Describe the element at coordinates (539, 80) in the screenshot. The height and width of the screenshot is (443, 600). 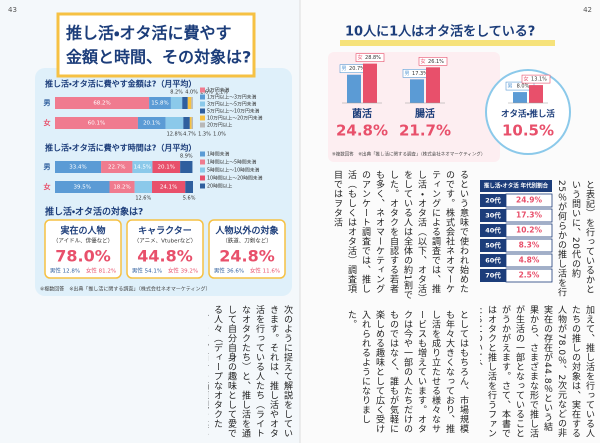
I see `value-label: 13.1%` at that location.